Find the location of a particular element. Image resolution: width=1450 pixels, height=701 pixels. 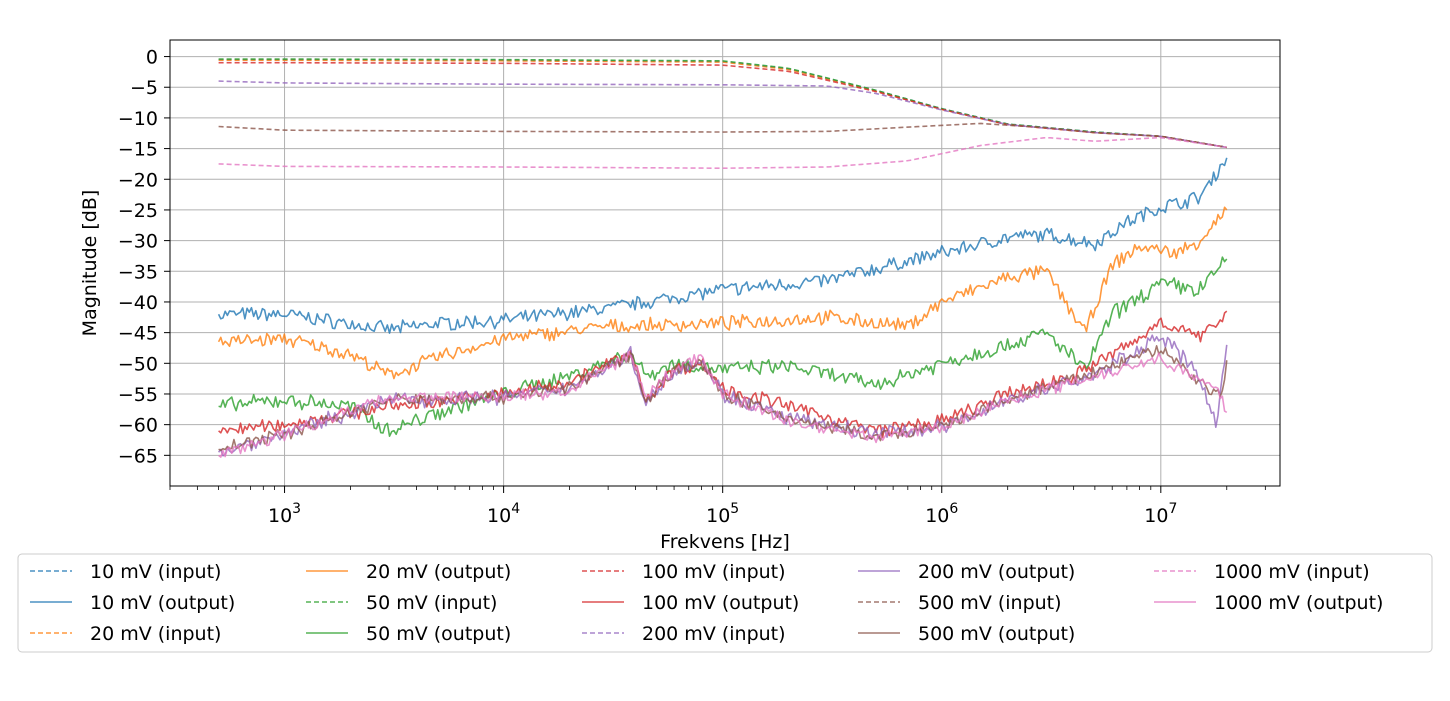

legend-label: 50 mV (output) is located at coordinates (438, 634).